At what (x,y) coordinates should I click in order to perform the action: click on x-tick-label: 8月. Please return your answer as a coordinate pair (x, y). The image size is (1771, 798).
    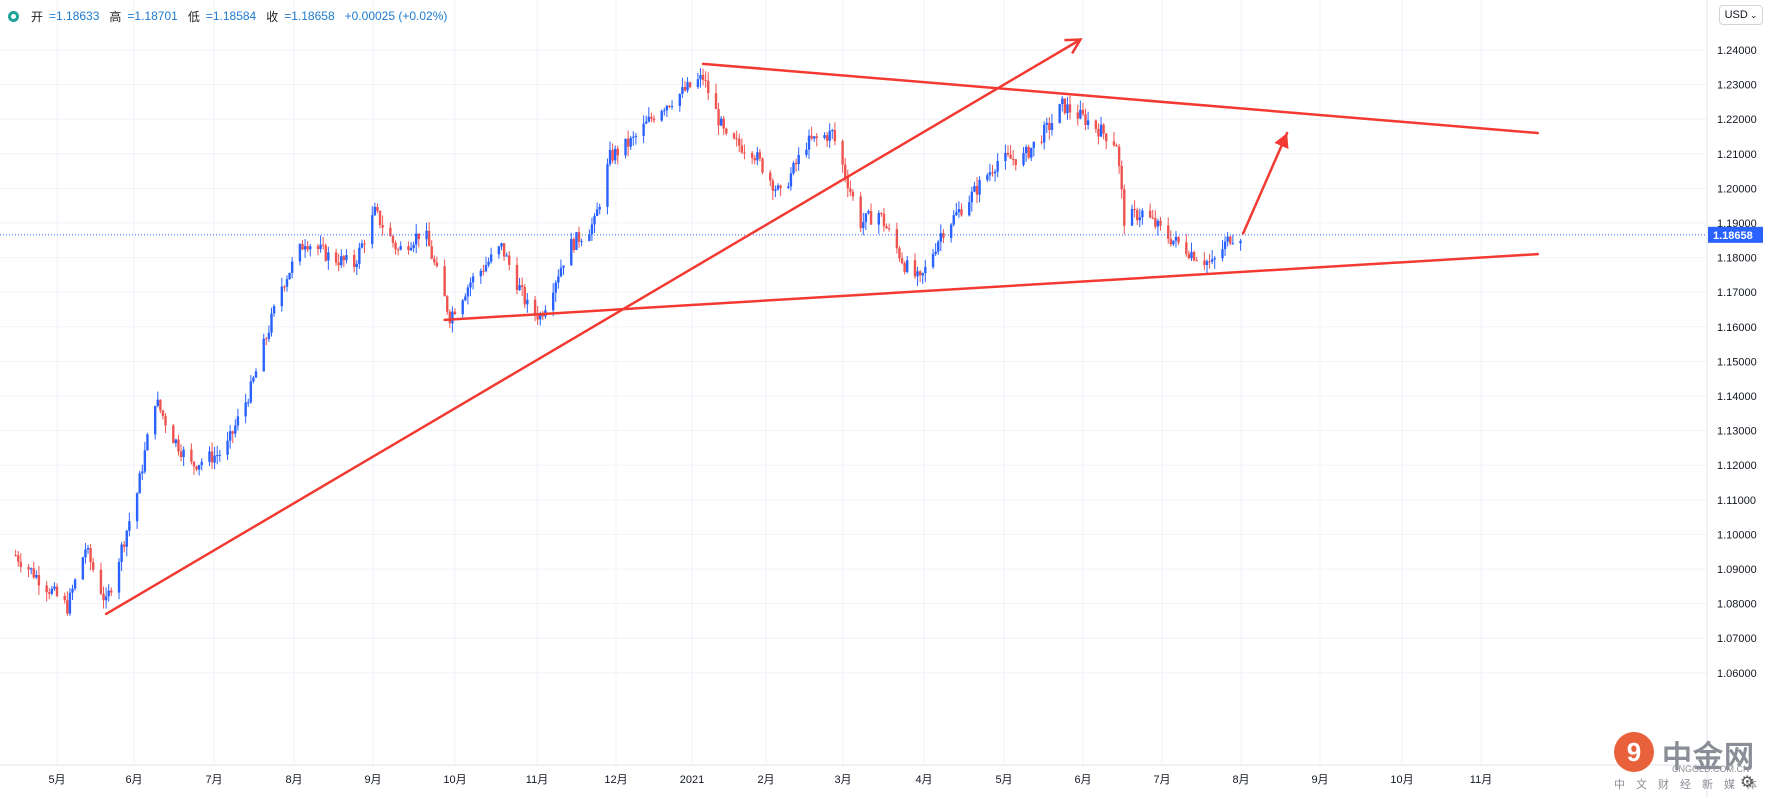
    Looking at the image, I should click on (1240, 780).